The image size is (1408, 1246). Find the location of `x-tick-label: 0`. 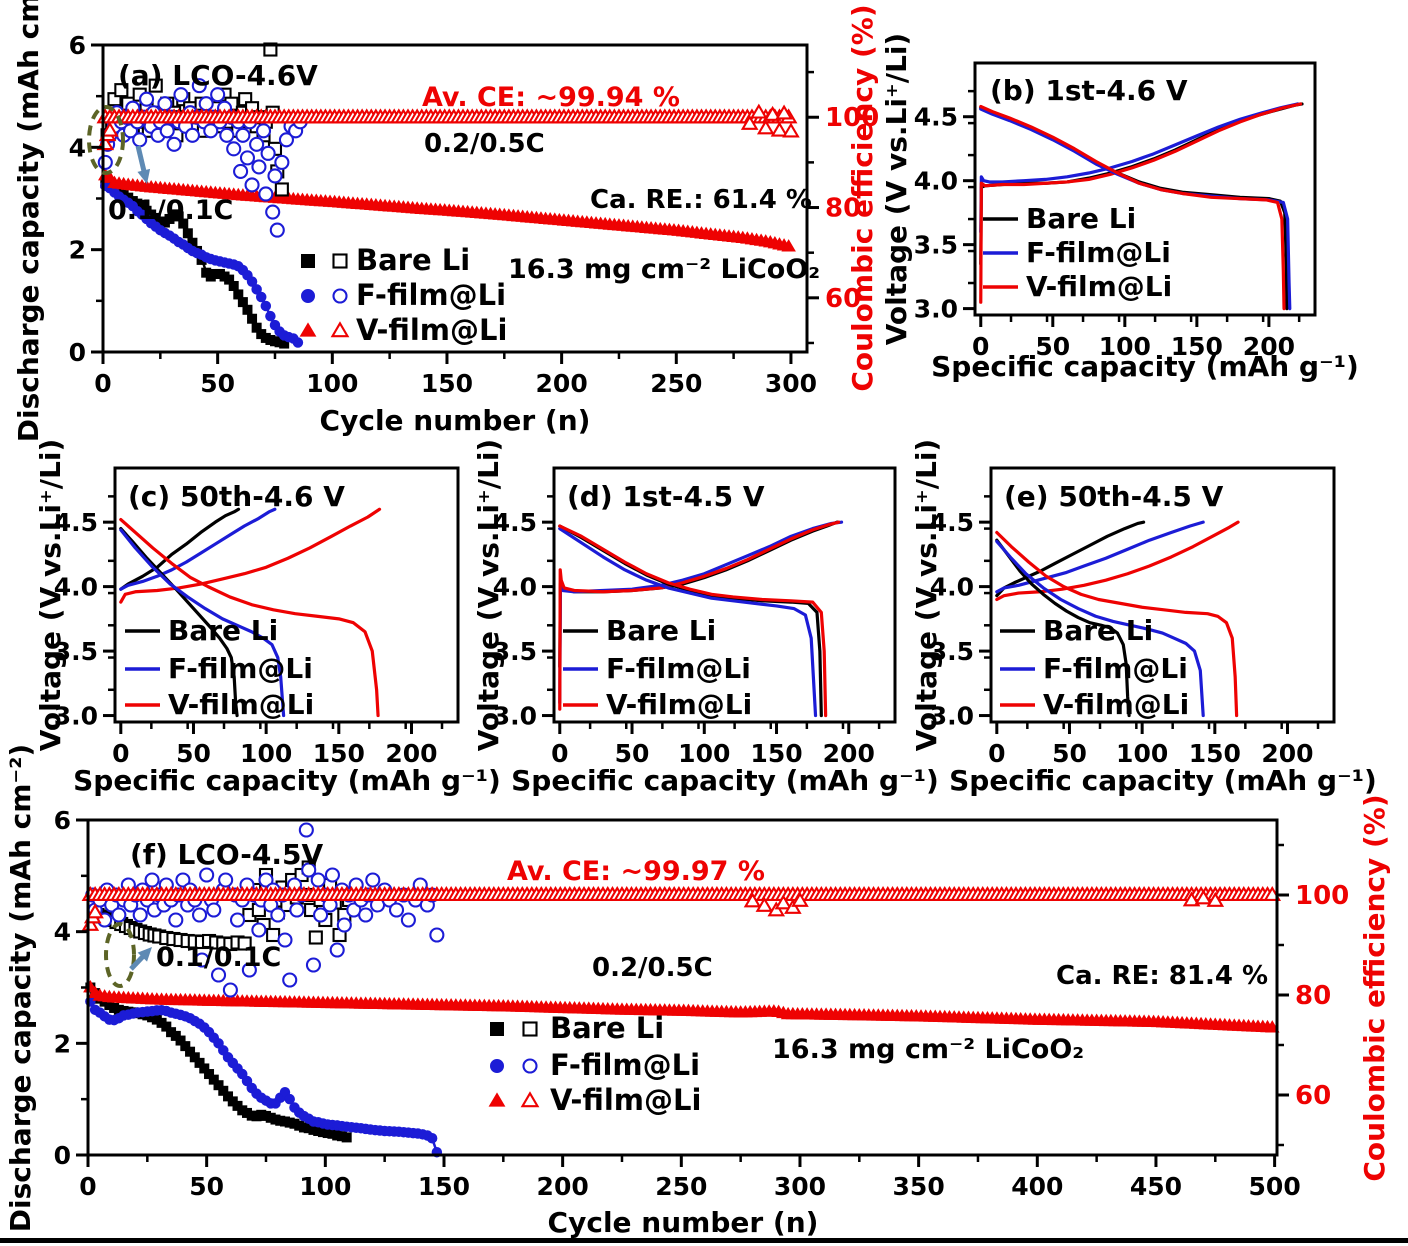

x-tick-label: 0 is located at coordinates (120, 753).